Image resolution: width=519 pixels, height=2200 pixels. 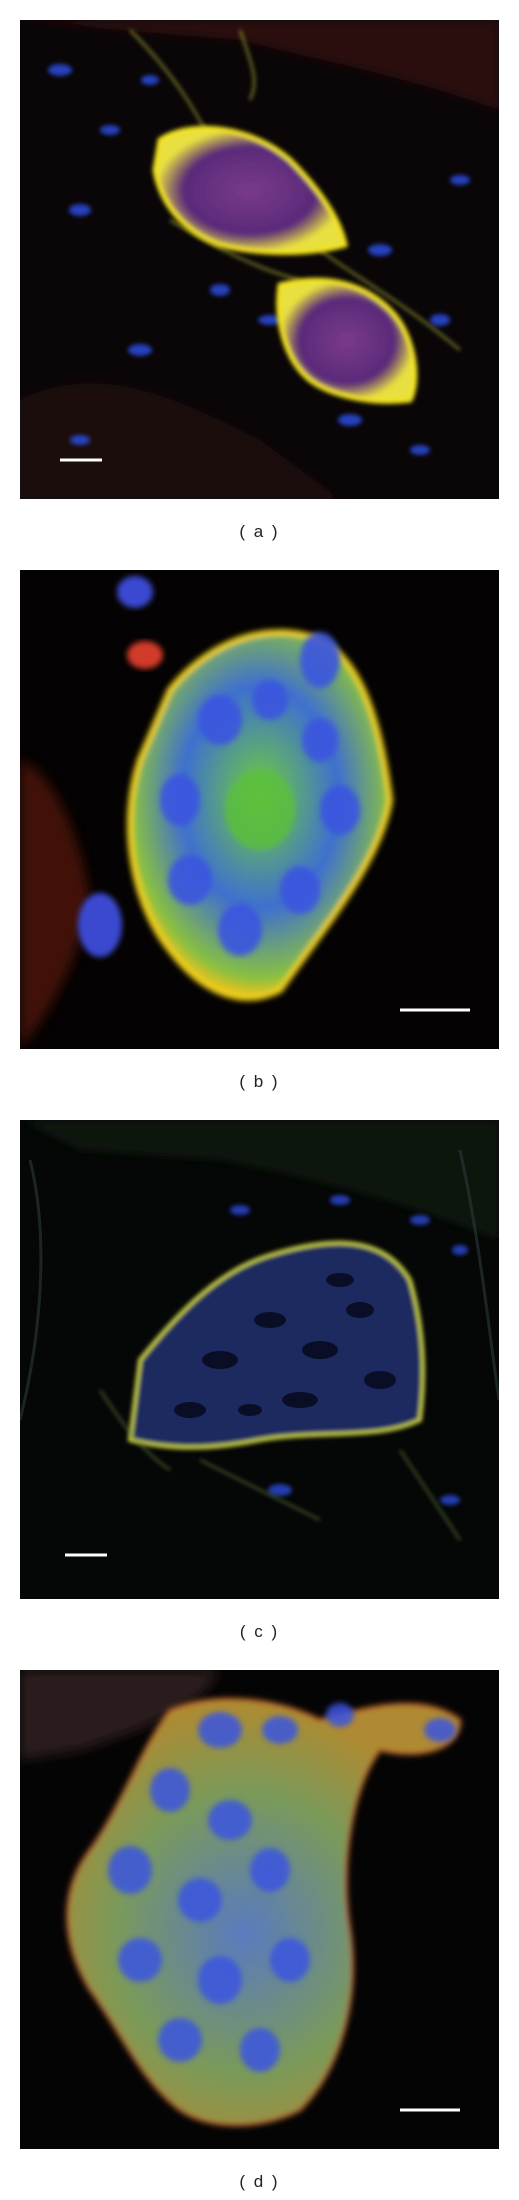 What do you see at coordinates (259, 1081) in the screenshot?
I see `panel-b-caption: ( b )` at bounding box center [259, 1081].